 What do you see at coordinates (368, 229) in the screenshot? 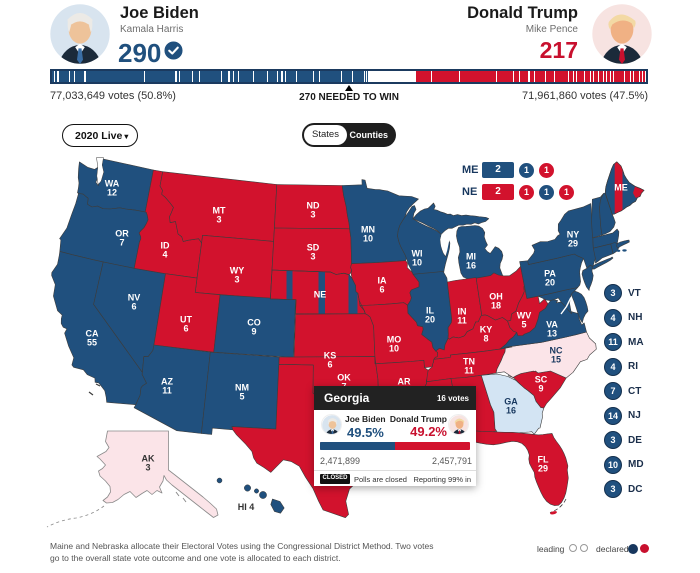
I see `svg-text: MN` at bounding box center [368, 229].